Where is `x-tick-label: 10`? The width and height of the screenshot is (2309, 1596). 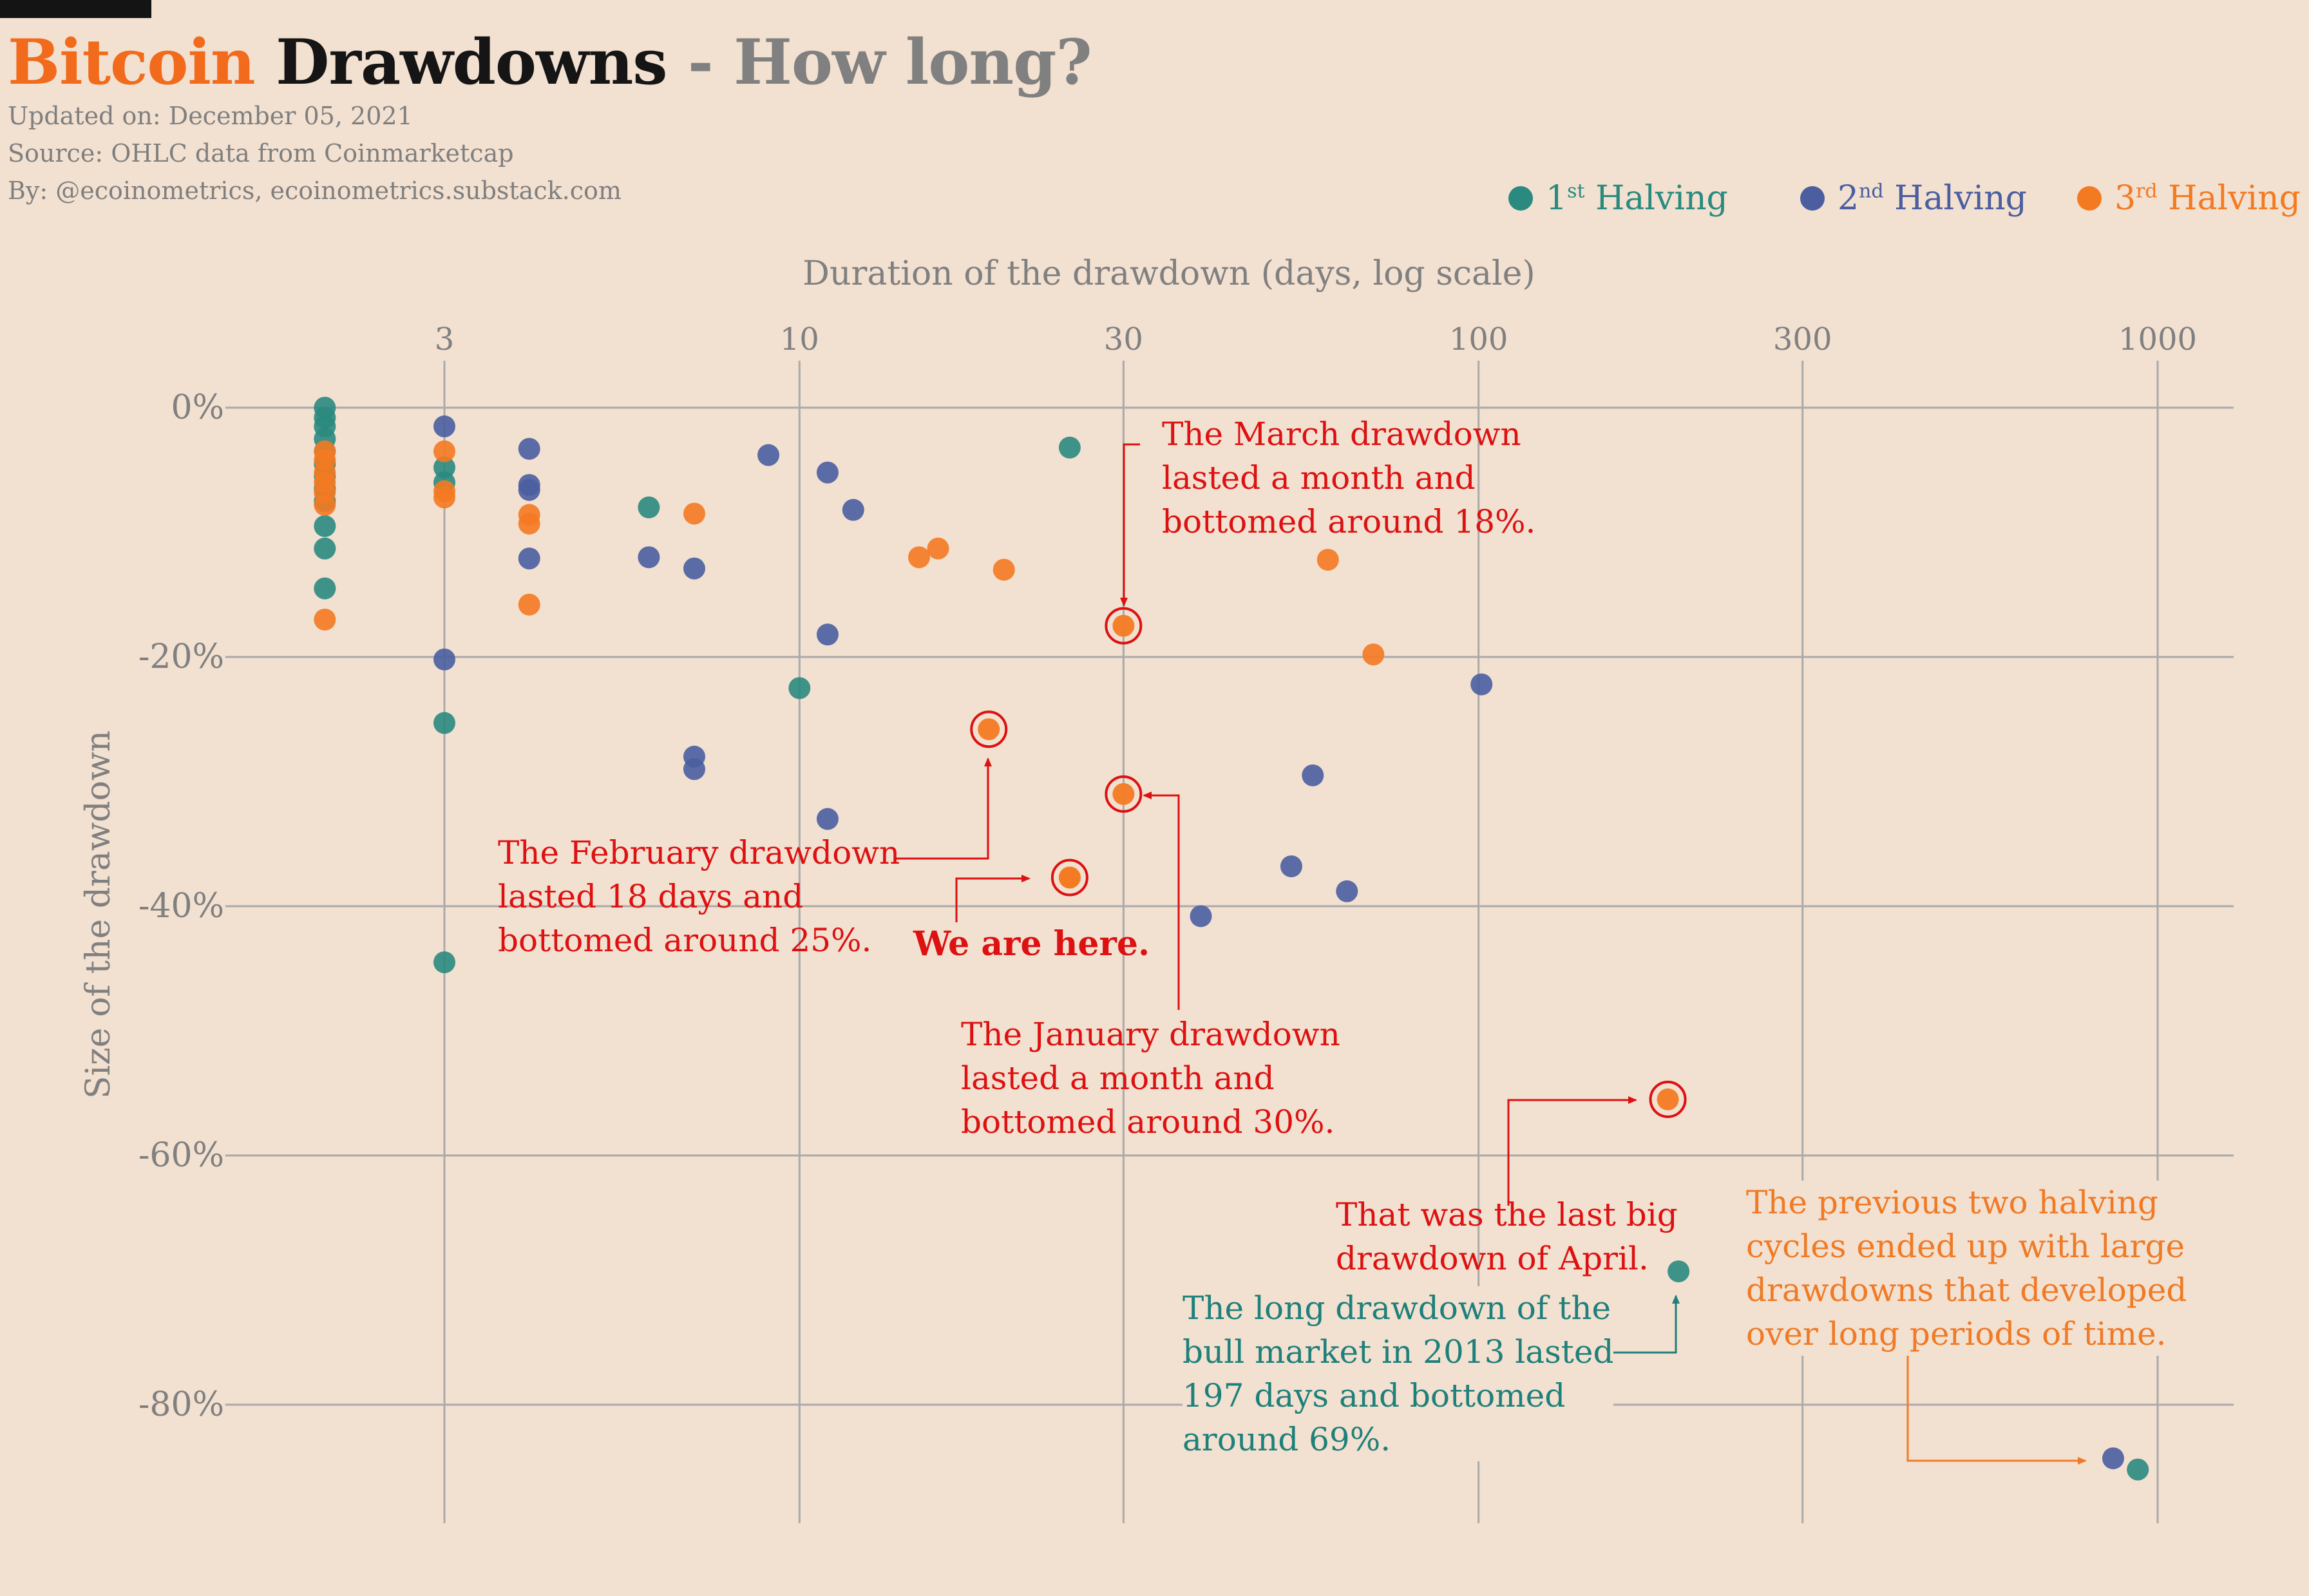 x-tick-label: 10 is located at coordinates (799, 339).